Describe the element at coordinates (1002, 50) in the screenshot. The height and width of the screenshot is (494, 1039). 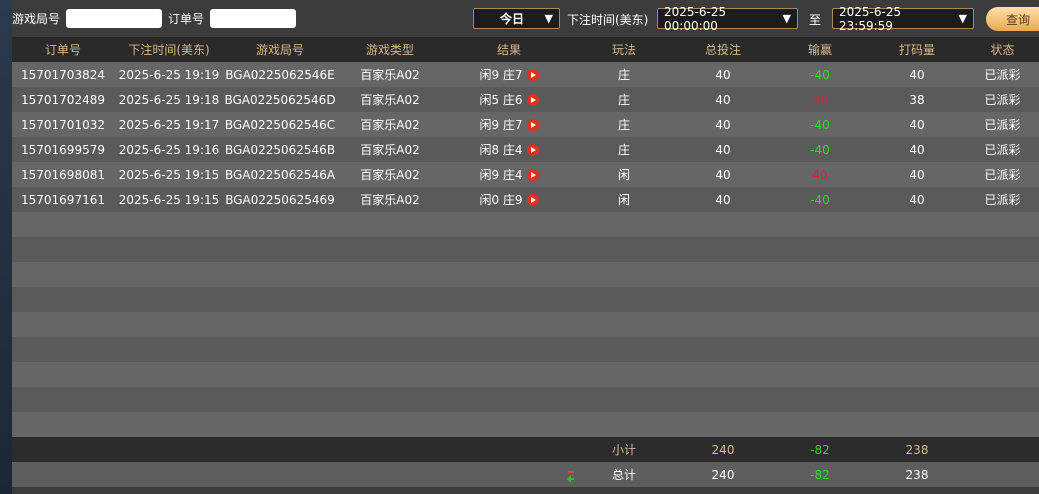
I see `header-status: 状态` at that location.